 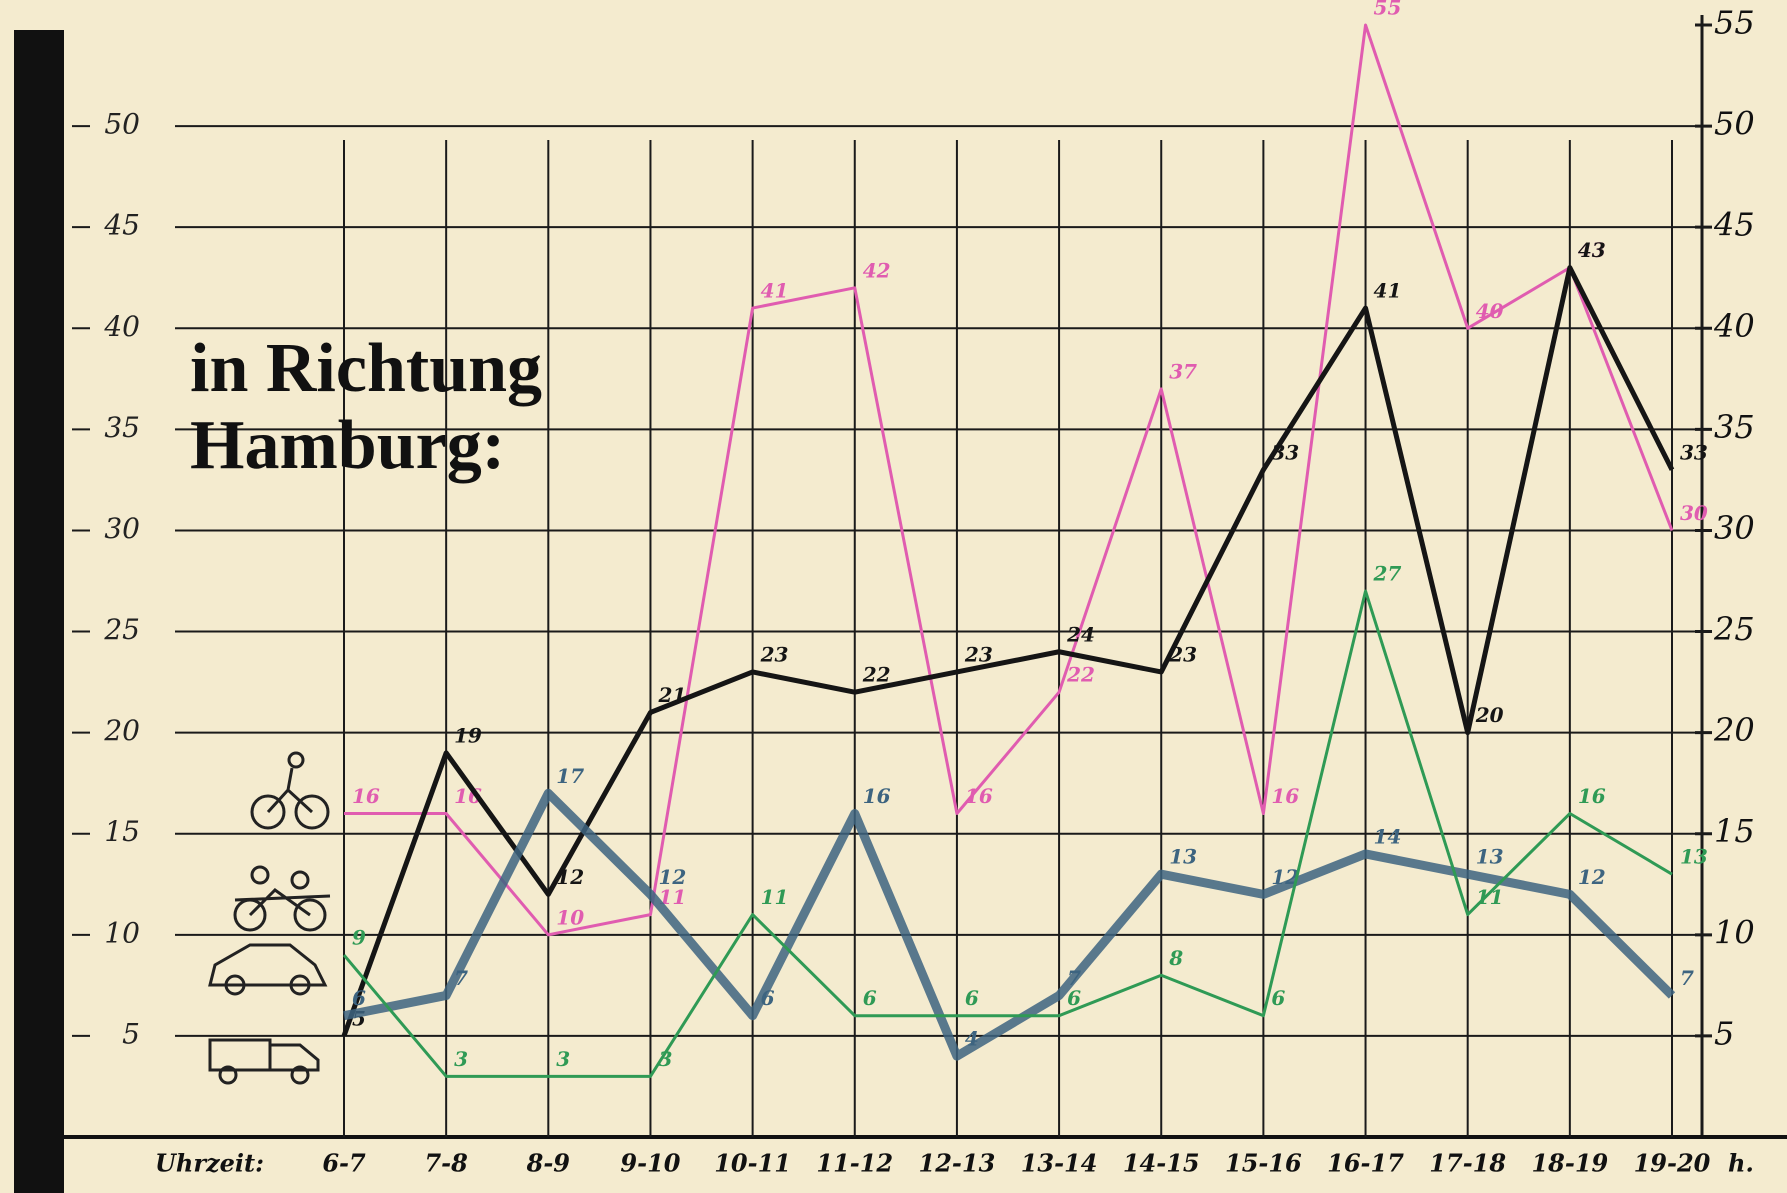 What do you see at coordinates (1387, 574) in the screenshot?
I see `data-label: 27` at bounding box center [1387, 574].